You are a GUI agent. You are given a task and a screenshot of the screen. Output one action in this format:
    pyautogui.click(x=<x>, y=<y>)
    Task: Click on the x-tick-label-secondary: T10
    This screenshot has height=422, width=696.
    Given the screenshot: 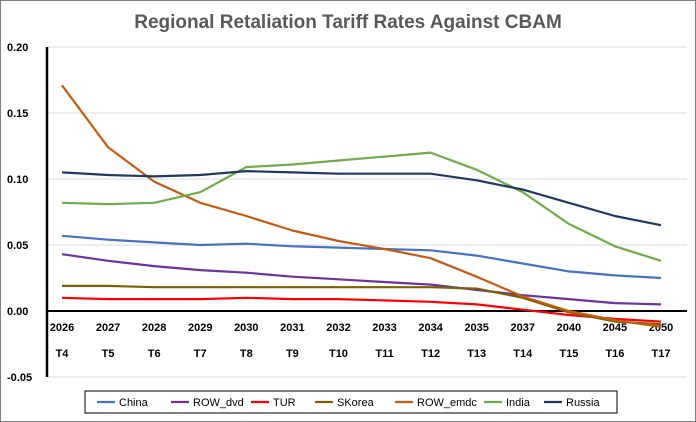 What is the action you would take?
    pyautogui.click(x=338, y=354)
    